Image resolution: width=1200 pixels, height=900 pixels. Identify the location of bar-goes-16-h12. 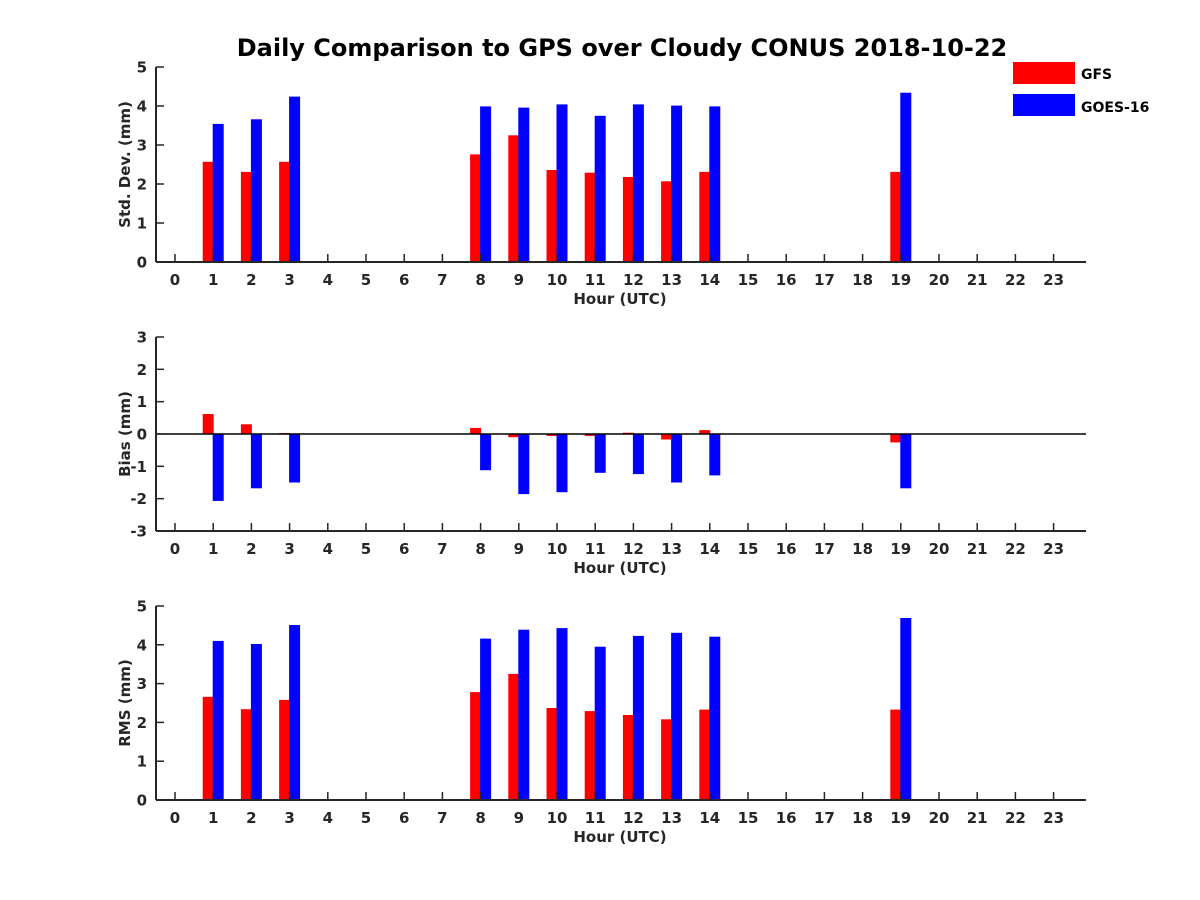
(638, 183).